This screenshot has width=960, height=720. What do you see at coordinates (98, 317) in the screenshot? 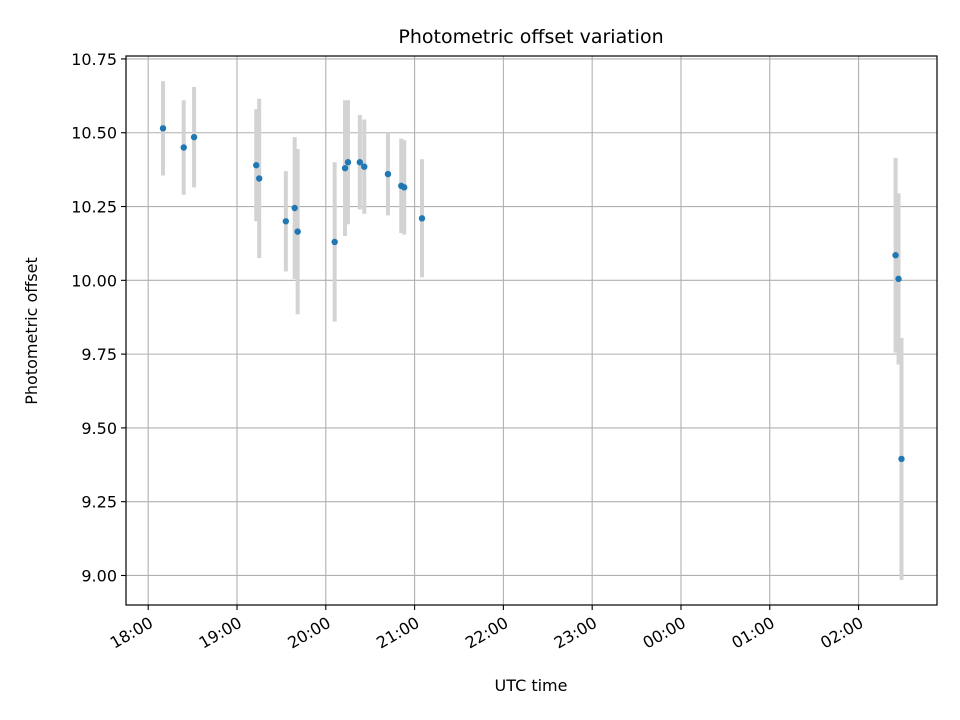
I see `y-axis-ticks: 9.00 9.25 9.50 9.75 10.00 10.25 10.50 10.75` at bounding box center [98, 317].